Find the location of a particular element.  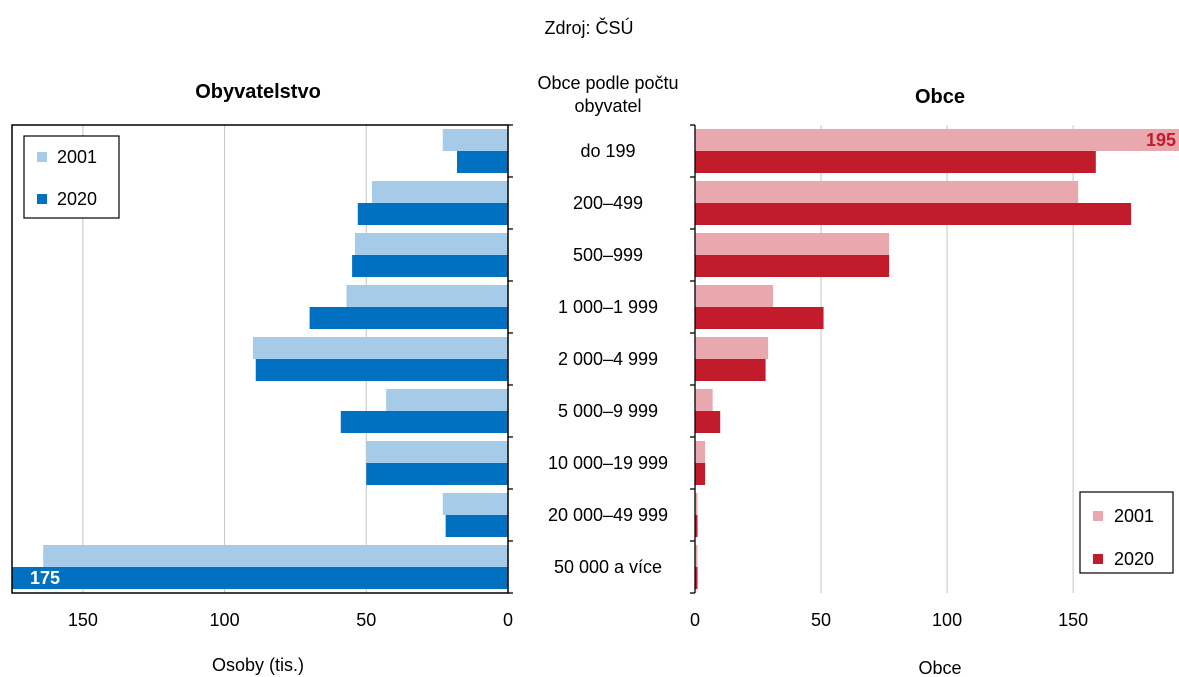

left-data-label: 175 is located at coordinates (45, 578).